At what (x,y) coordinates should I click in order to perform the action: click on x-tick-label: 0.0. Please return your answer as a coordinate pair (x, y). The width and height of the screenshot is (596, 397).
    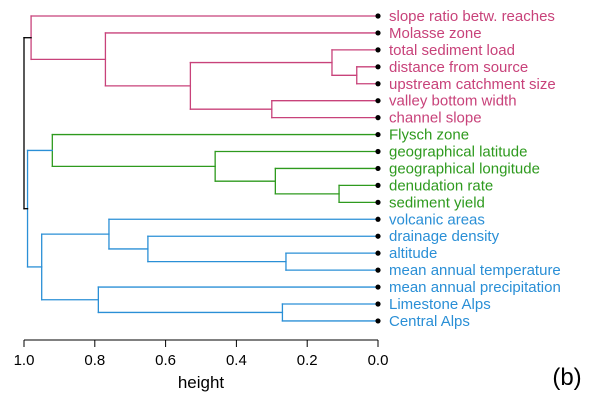
    Looking at the image, I should click on (378, 360).